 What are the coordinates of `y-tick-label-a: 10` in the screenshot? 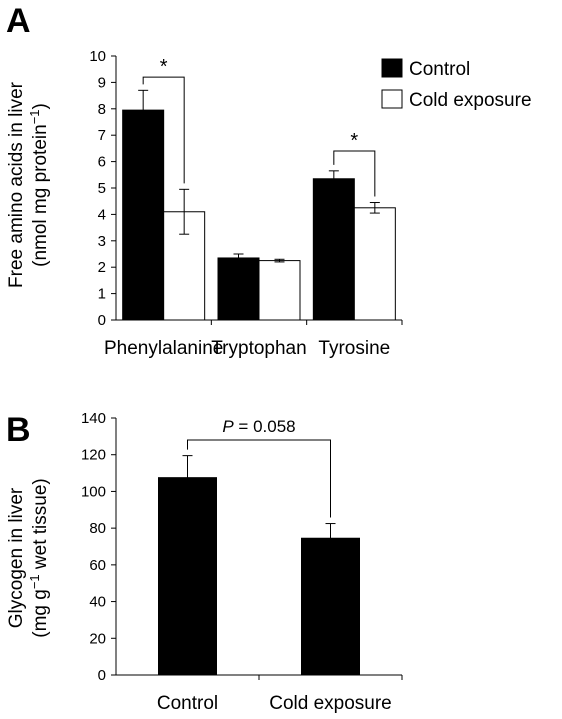 It's located at (97, 56).